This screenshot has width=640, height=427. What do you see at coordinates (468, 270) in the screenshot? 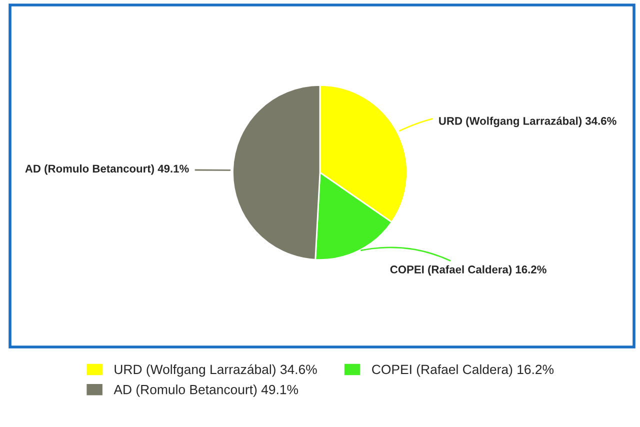
I see `slice-label: COPEI (Rafael Caldera) 16.2%` at bounding box center [468, 270].